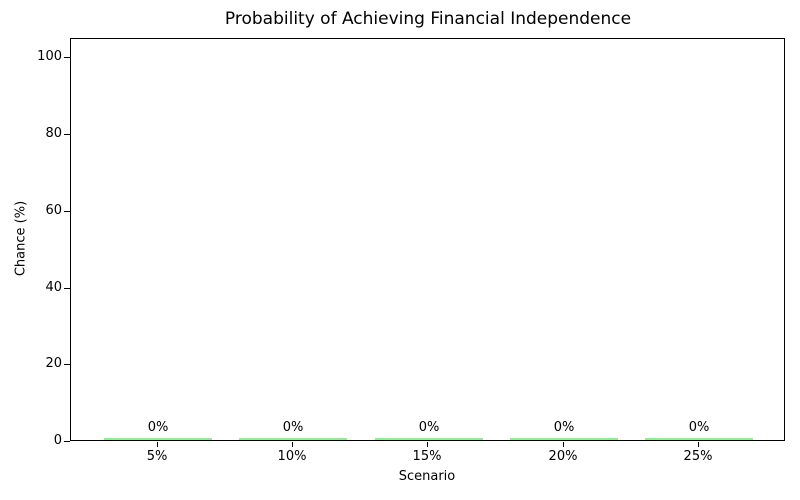  What do you see at coordinates (157, 456) in the screenshot?
I see `x-tick-label: 5%` at bounding box center [157, 456].